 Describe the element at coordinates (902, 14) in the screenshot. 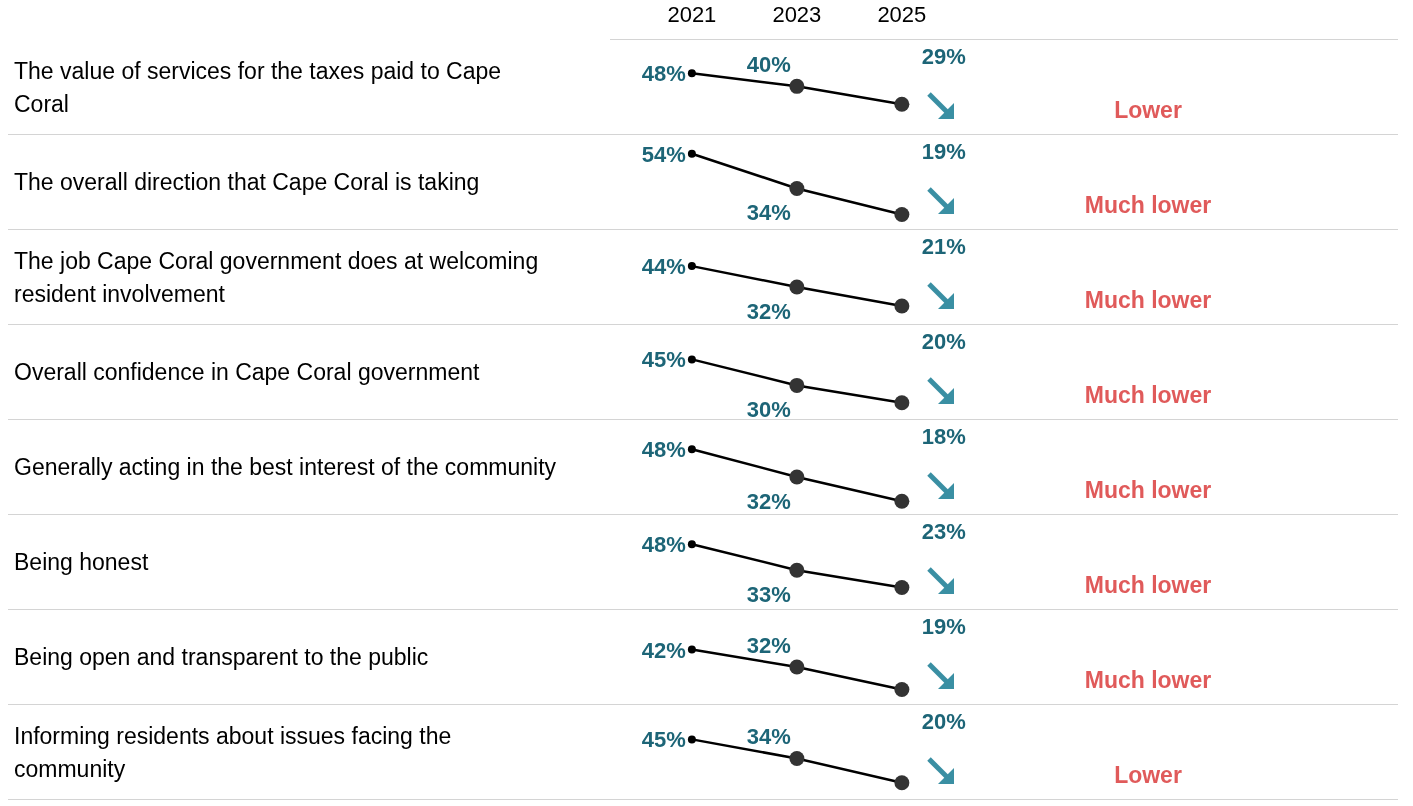

I see `x-tick-label: 2025` at that location.